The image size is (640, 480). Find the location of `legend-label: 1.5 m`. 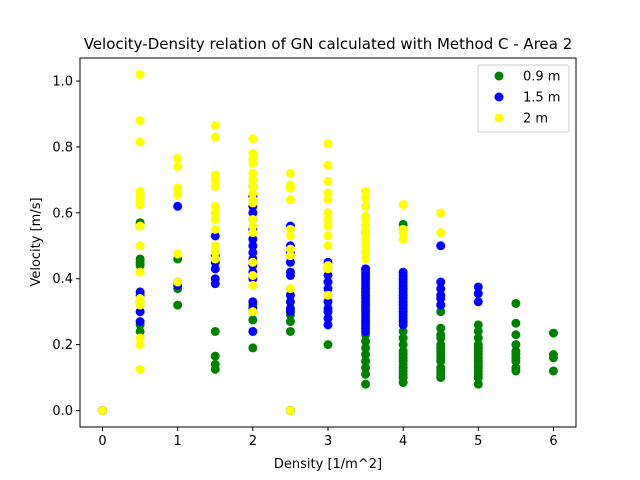

legend-label: 1.5 m is located at coordinates (541, 98).